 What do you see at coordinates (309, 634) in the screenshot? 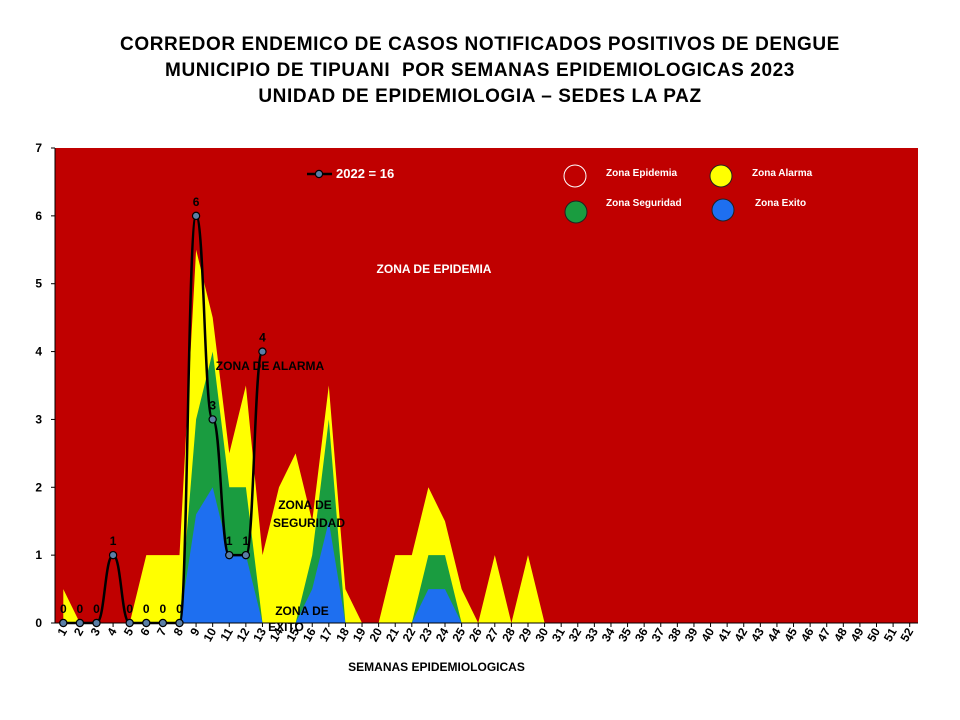
I see `x-tick-label: 16` at bounding box center [309, 634].